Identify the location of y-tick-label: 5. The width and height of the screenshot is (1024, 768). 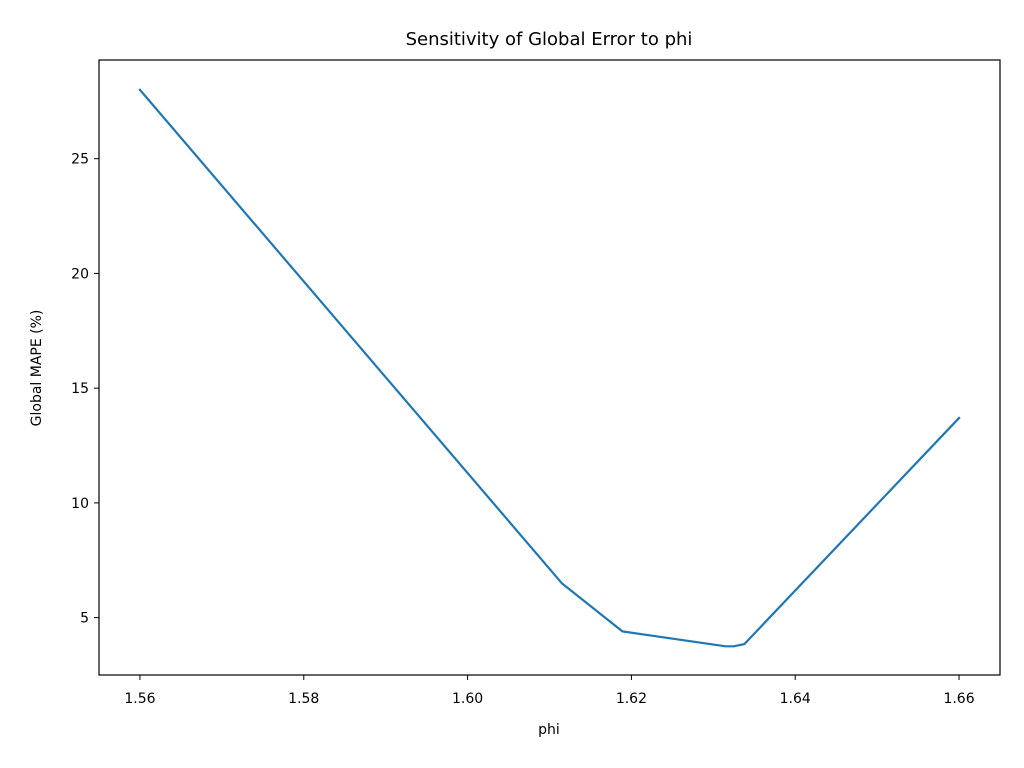
(84, 619).